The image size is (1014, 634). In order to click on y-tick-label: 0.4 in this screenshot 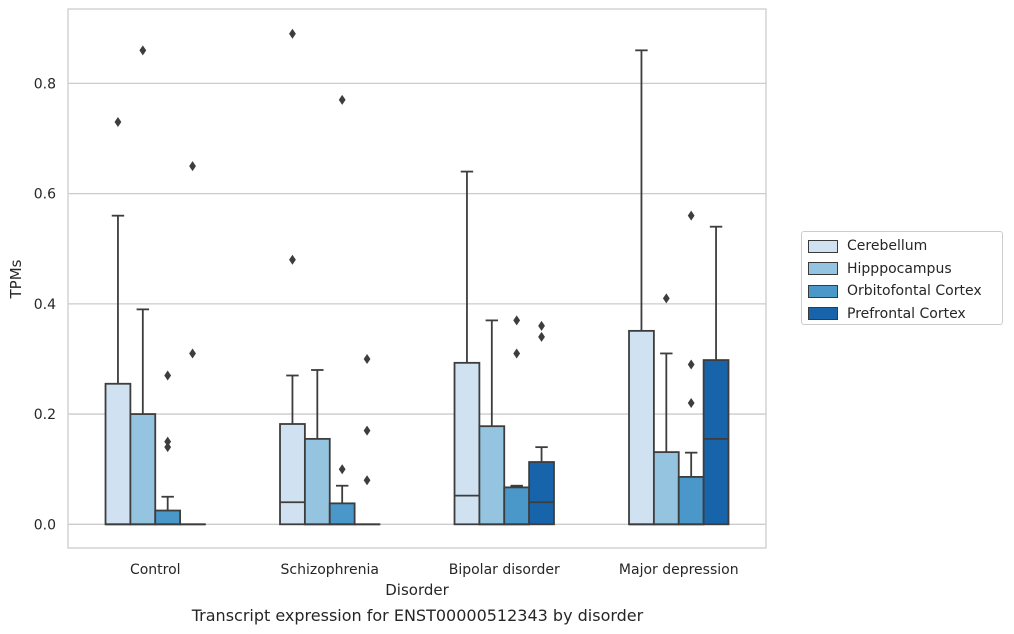, I will do `click(45, 305)`.